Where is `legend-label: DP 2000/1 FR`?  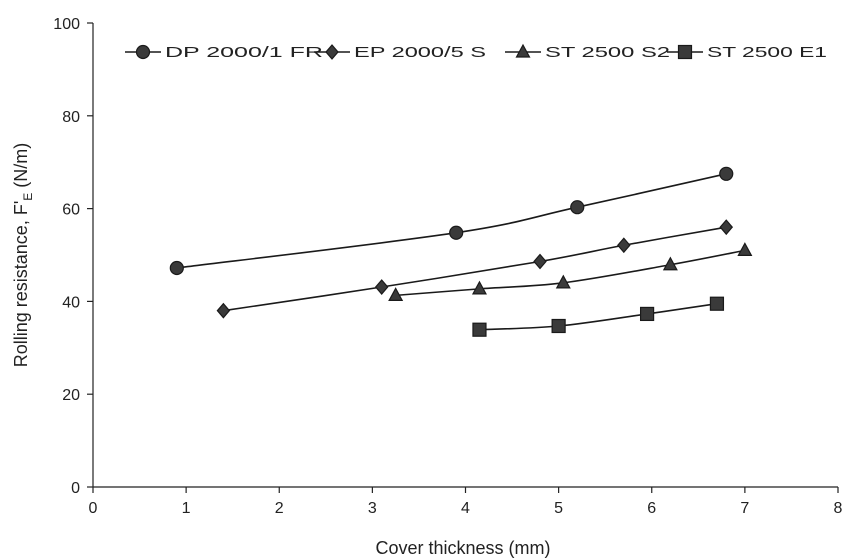
legend-label: DP 2000/1 FR is located at coordinates (244, 52).